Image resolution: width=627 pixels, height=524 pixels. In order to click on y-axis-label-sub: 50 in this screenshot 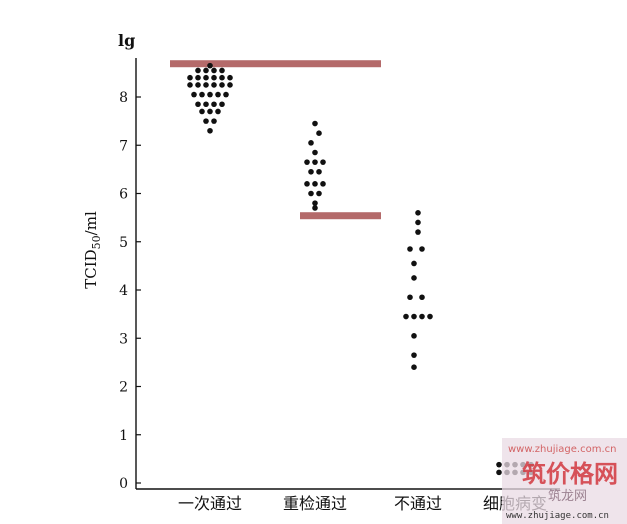, I will do `click(96, 242)`.